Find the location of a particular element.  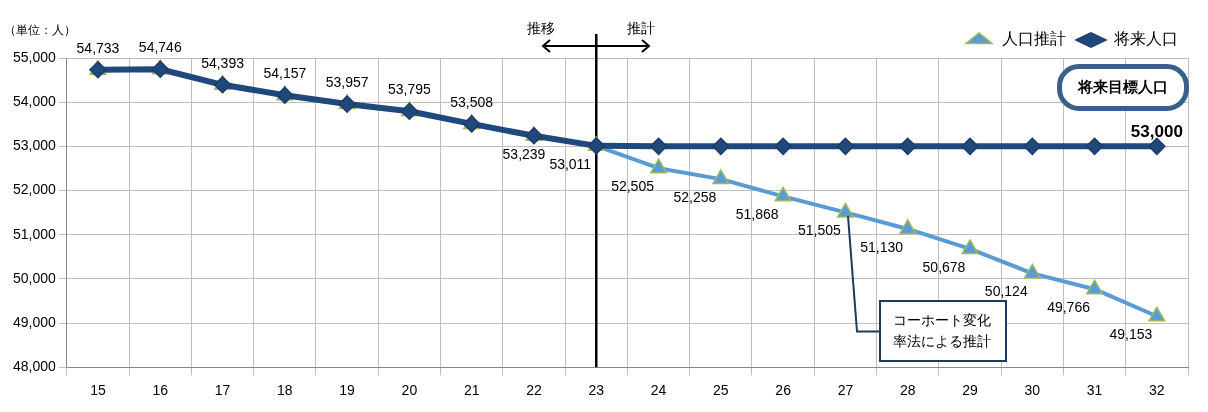

x-tick-label: 18 is located at coordinates (285, 390).